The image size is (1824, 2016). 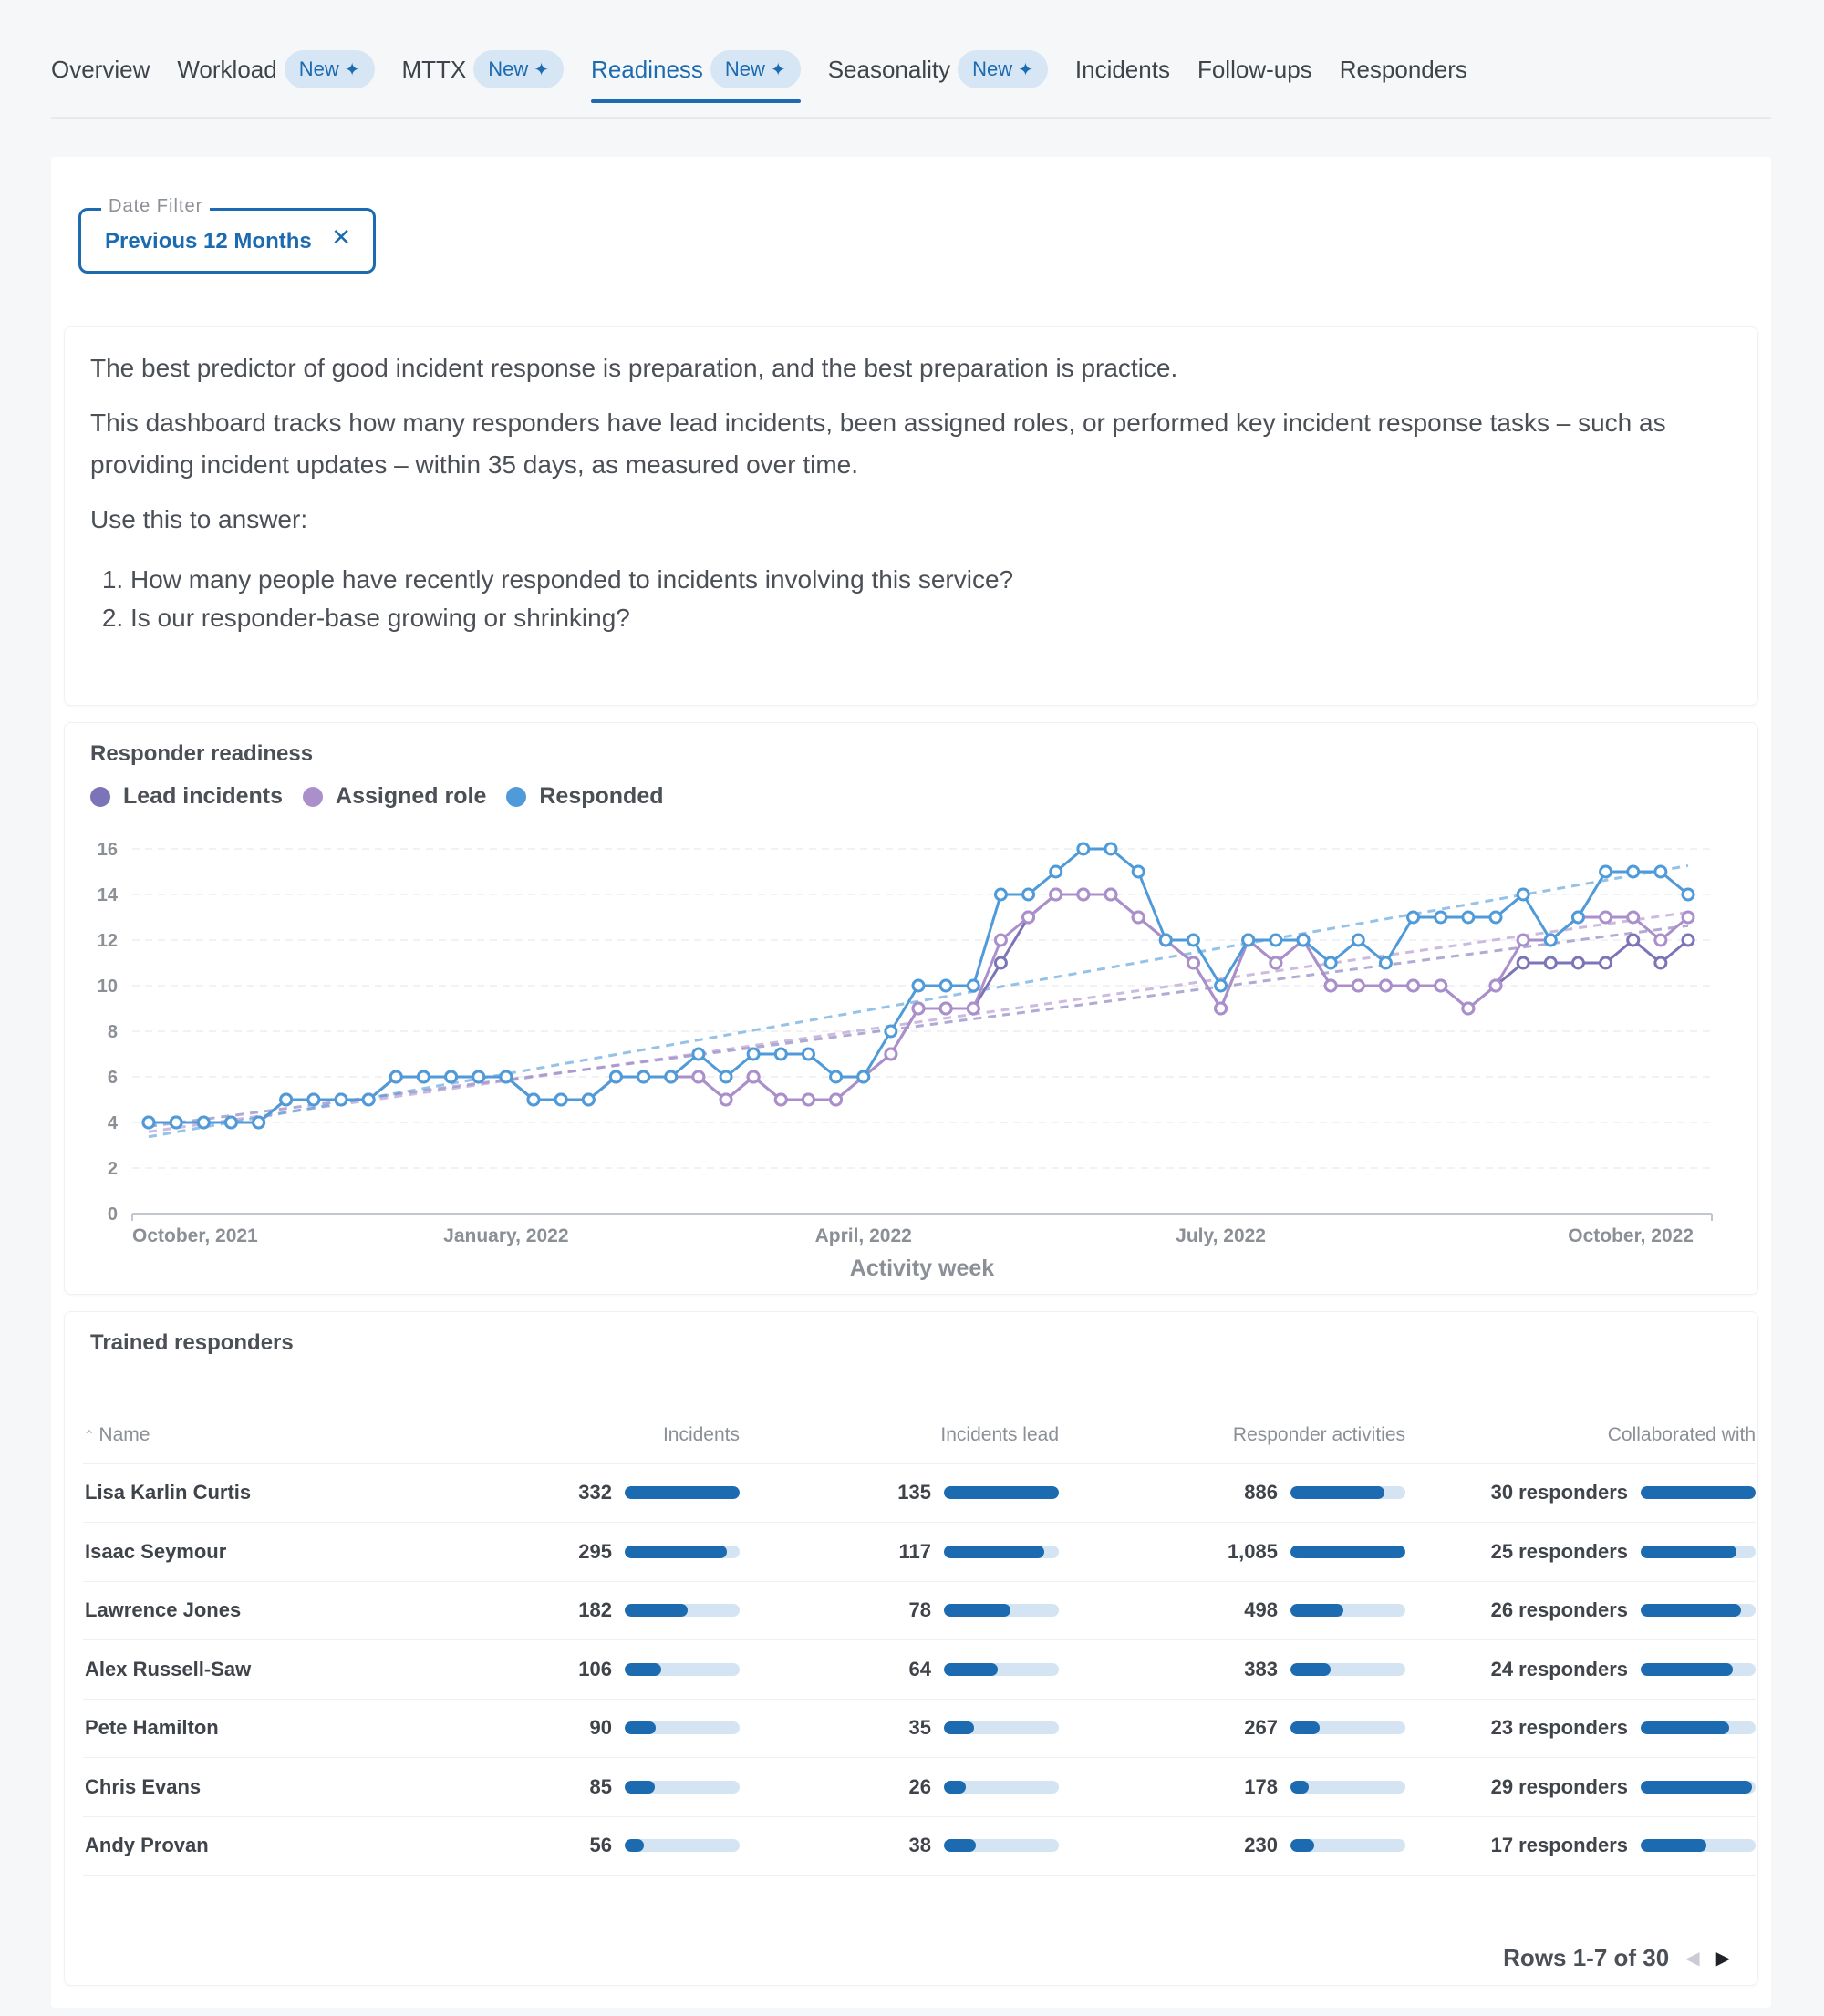 I want to click on table-row: Lisa Karlin Curtis 332 135 886 30 responders, so click(x=920, y=1493).